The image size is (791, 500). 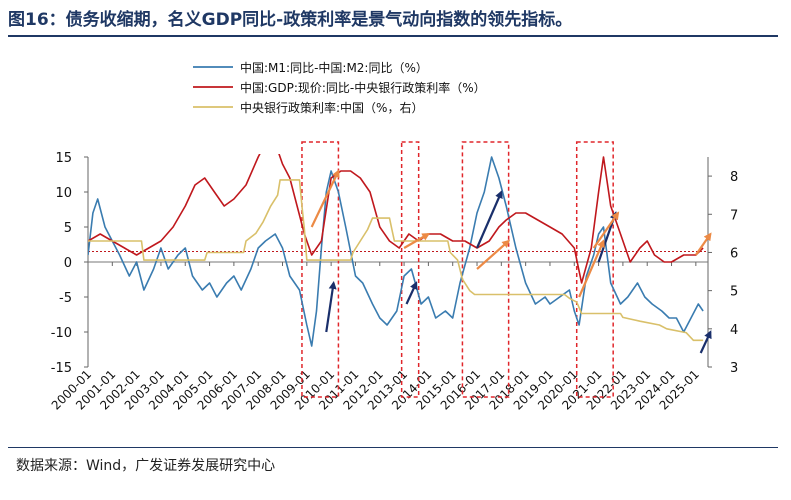 What do you see at coordinates (68, 263) in the screenshot?
I see `y-left-tick-label: 0` at bounding box center [68, 263].